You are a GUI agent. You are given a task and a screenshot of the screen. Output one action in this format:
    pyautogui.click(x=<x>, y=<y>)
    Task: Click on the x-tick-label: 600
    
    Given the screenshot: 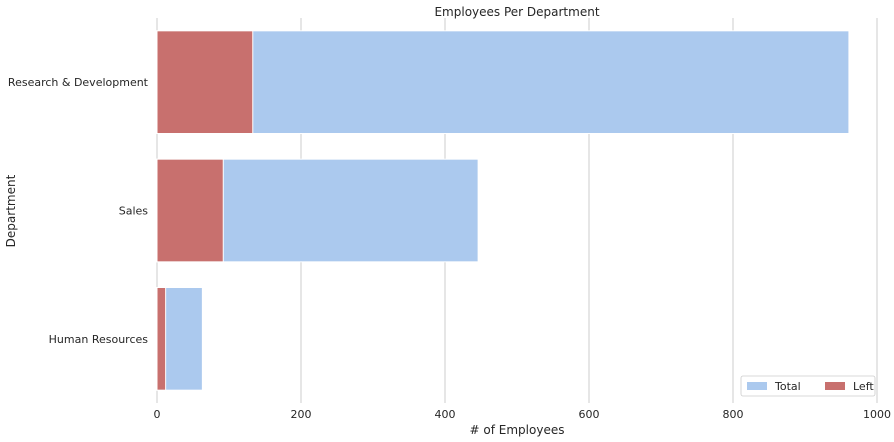 What is the action you would take?
    pyautogui.click(x=589, y=414)
    